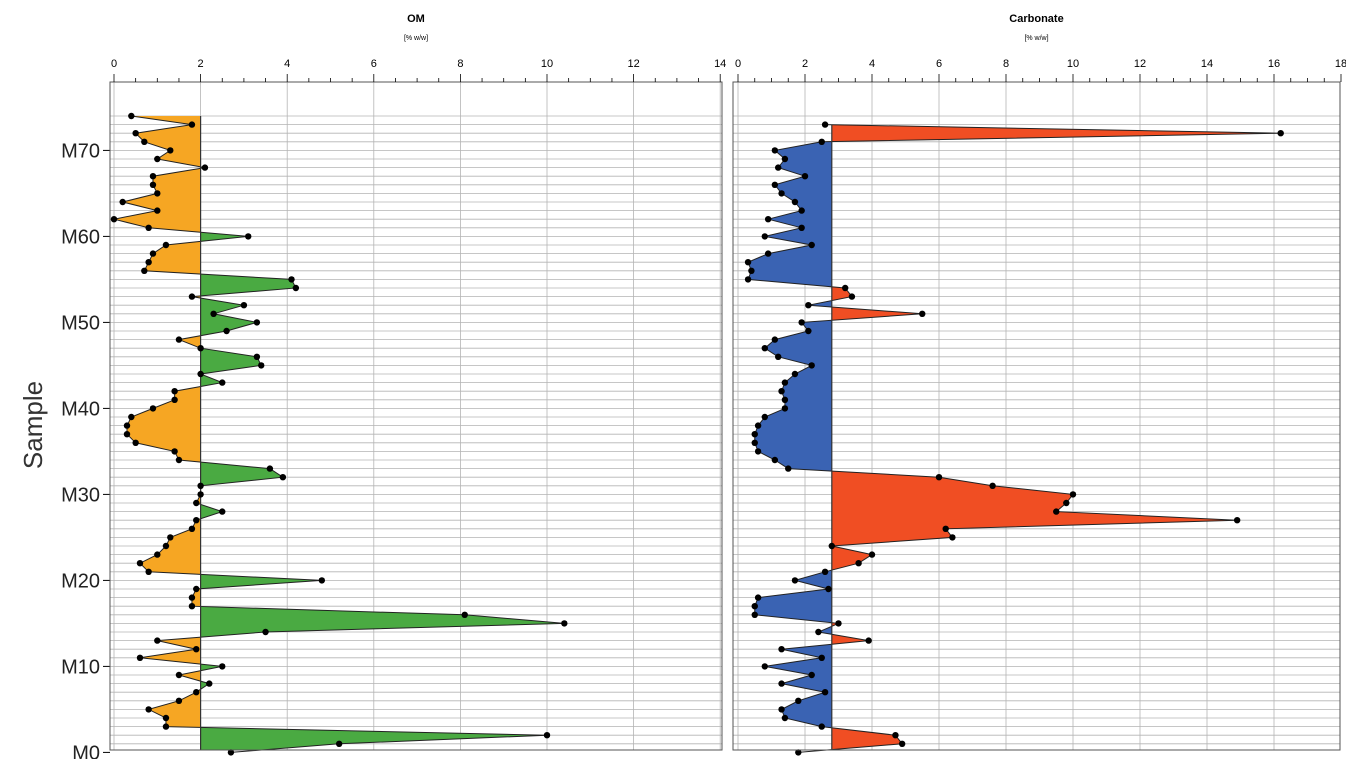 The image size is (1346, 759). Describe the element at coordinates (114, 64) in the screenshot. I see `x-tick-label: 0` at that location.